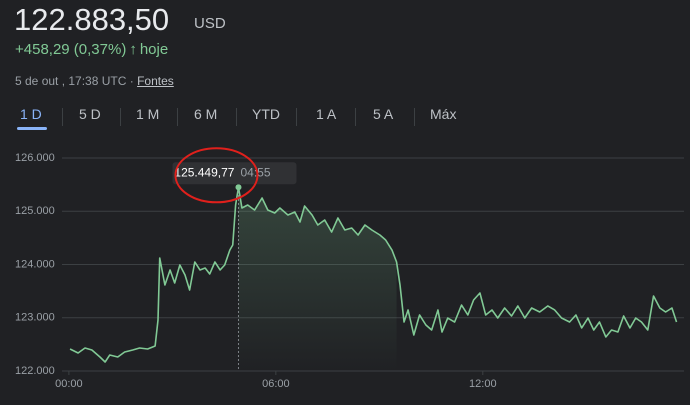 The width and height of the screenshot is (690, 405). I want to click on period: hoje, so click(154, 49).